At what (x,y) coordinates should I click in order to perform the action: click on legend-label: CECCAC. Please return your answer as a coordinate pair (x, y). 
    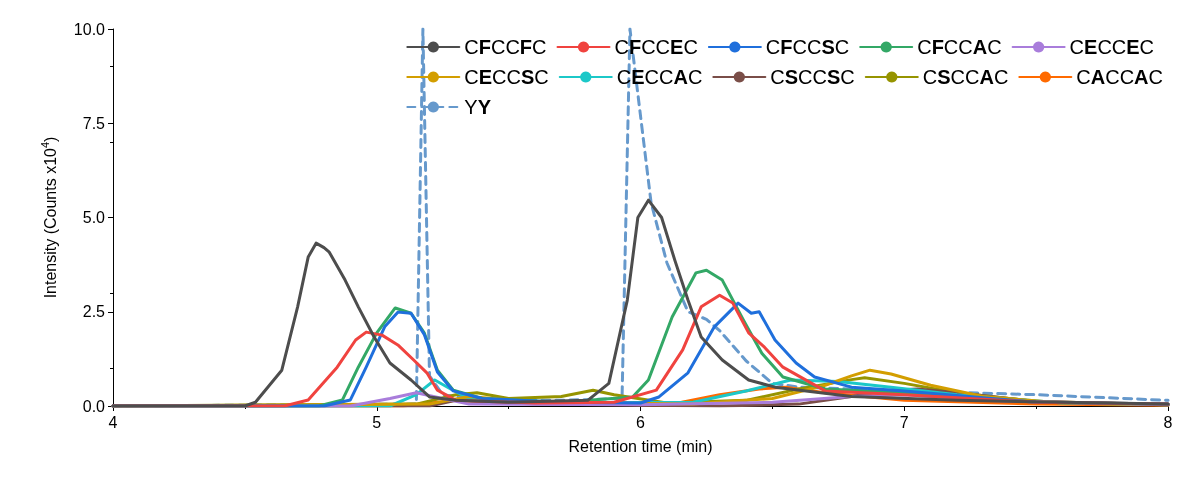
    Looking at the image, I should click on (659, 77).